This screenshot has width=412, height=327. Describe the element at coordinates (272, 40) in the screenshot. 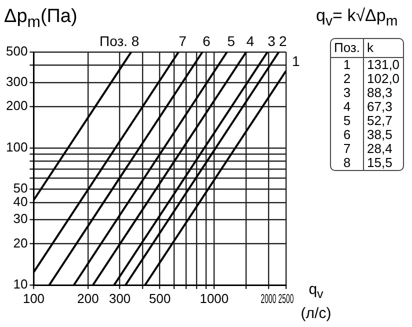

I see `series-label: 3` at that location.